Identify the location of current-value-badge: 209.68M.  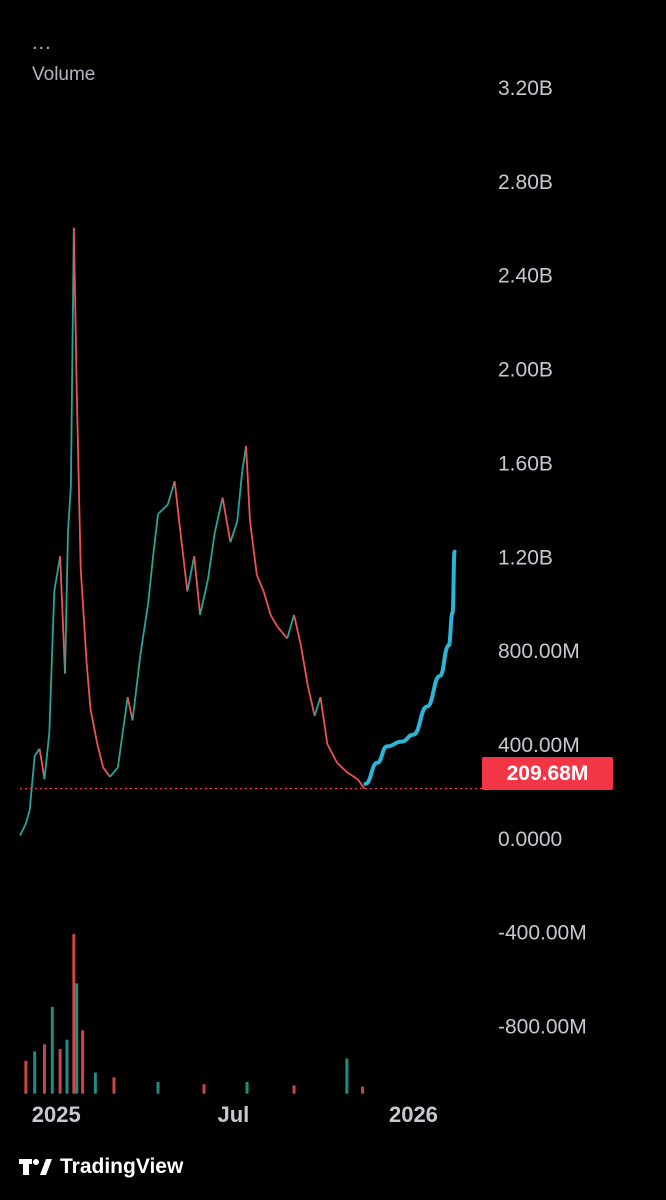
(547, 773).